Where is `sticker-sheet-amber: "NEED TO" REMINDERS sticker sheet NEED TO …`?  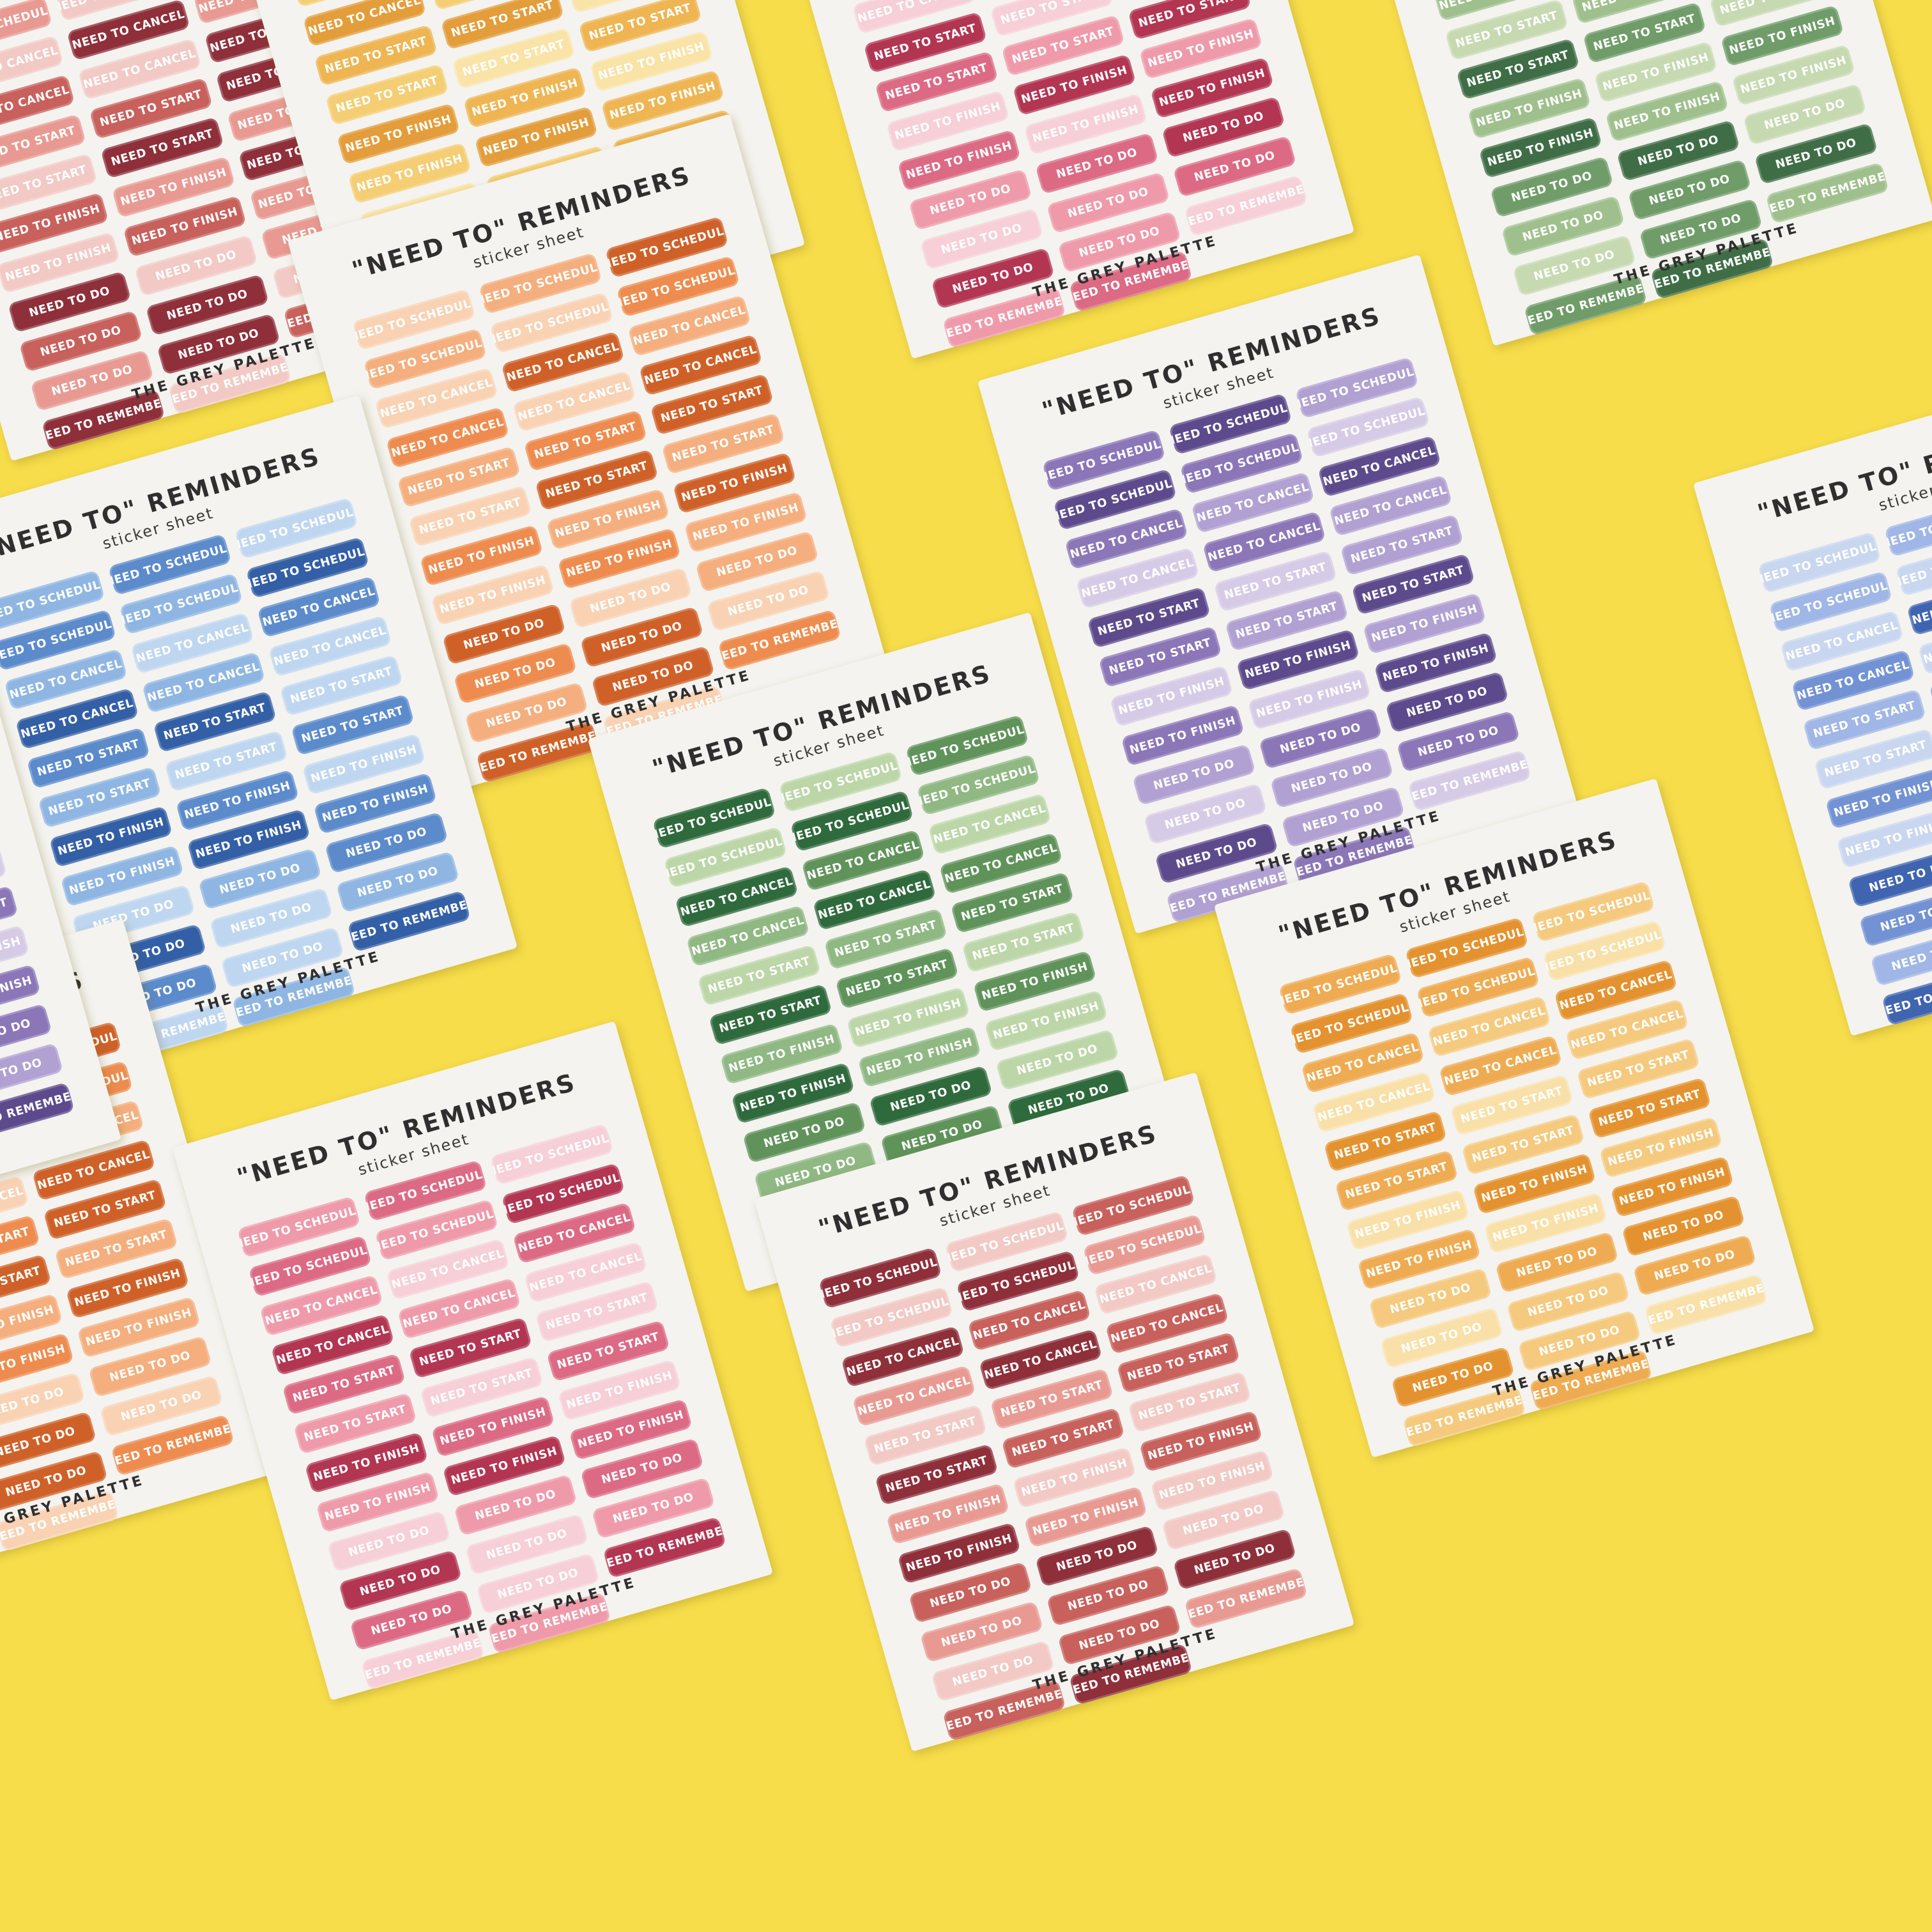
sticker-sheet-amber: "NEED TO" REMINDERS sticker sheet NEED TO … is located at coordinates (1514, 1118).